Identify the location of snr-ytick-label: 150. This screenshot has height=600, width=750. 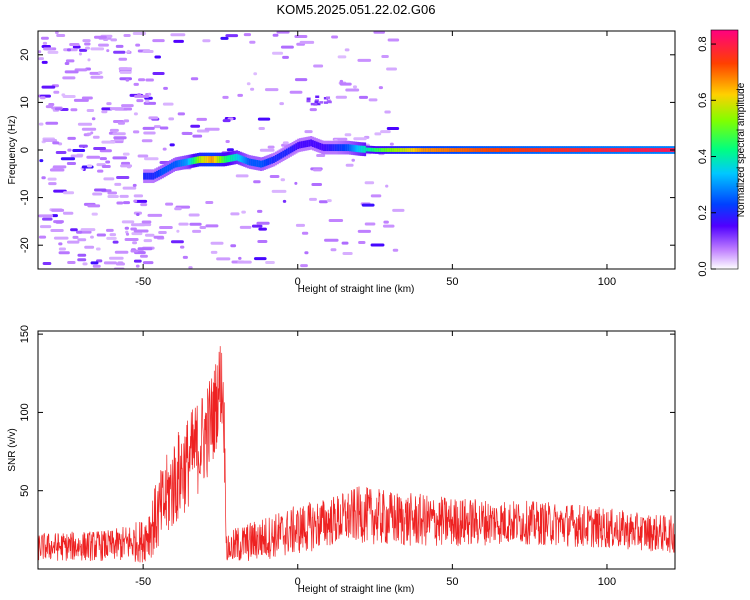
(25, 334).